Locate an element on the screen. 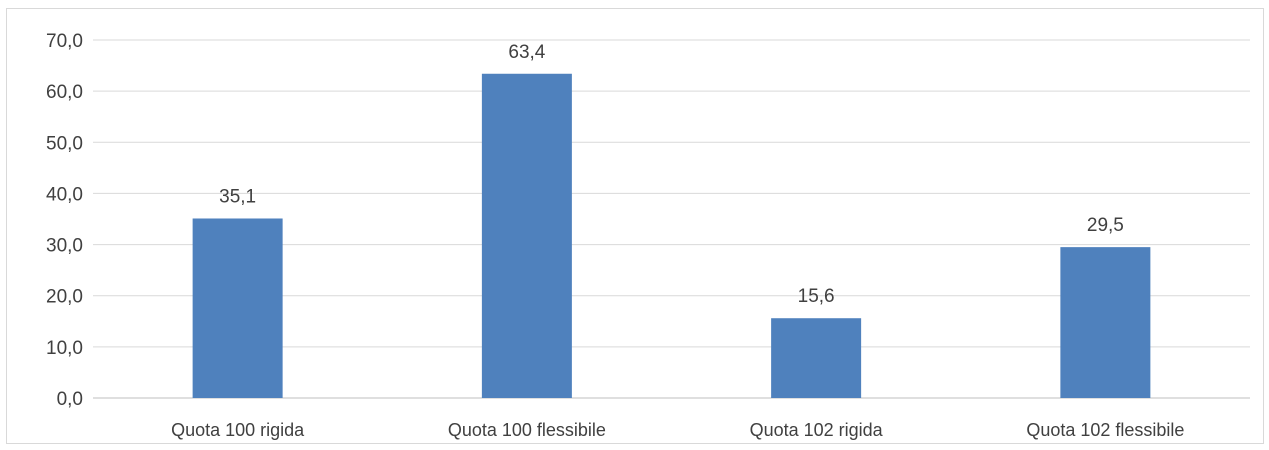  x-tick-label: Quota 100 flessibile is located at coordinates (527, 430).